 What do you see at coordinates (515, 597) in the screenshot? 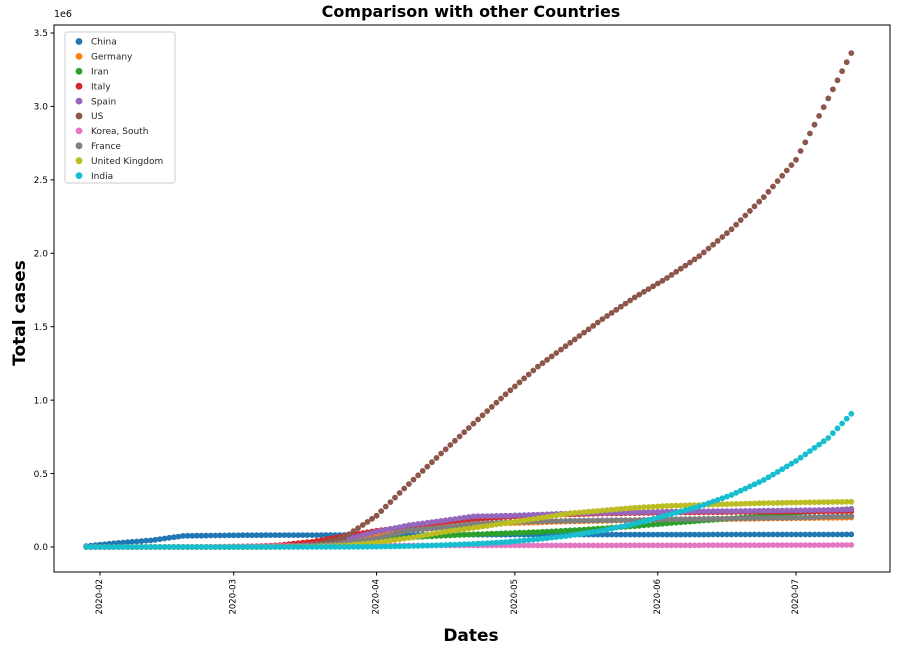
I see `x-tick-label: 2020-05` at bounding box center [515, 597].